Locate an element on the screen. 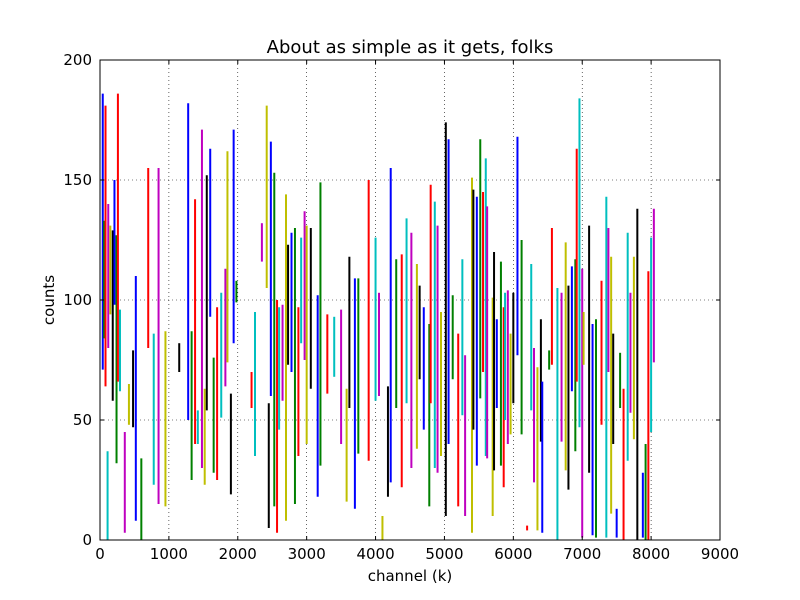 This screenshot has width=800, height=600. x-tick-label: 6000 is located at coordinates (513, 554).